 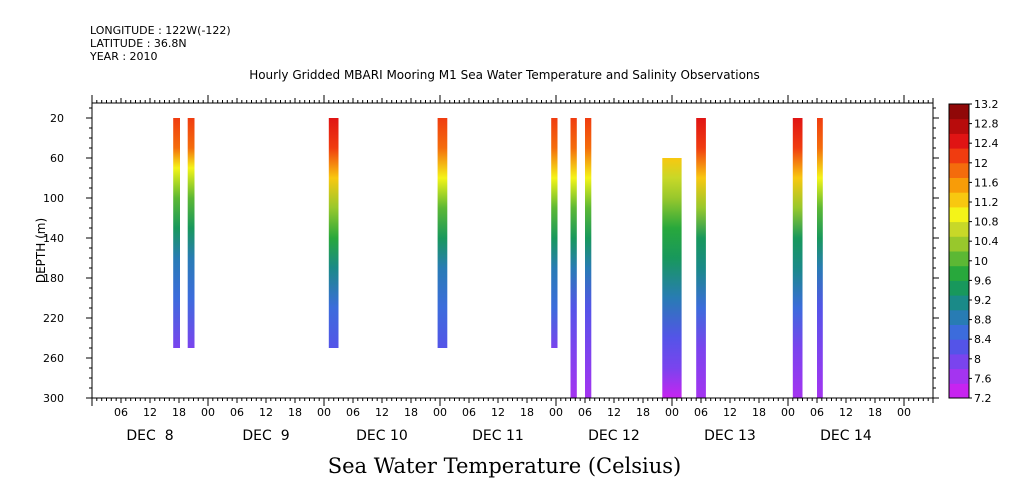 I want to click on x-day-label: DEC 9, so click(x=265, y=436).